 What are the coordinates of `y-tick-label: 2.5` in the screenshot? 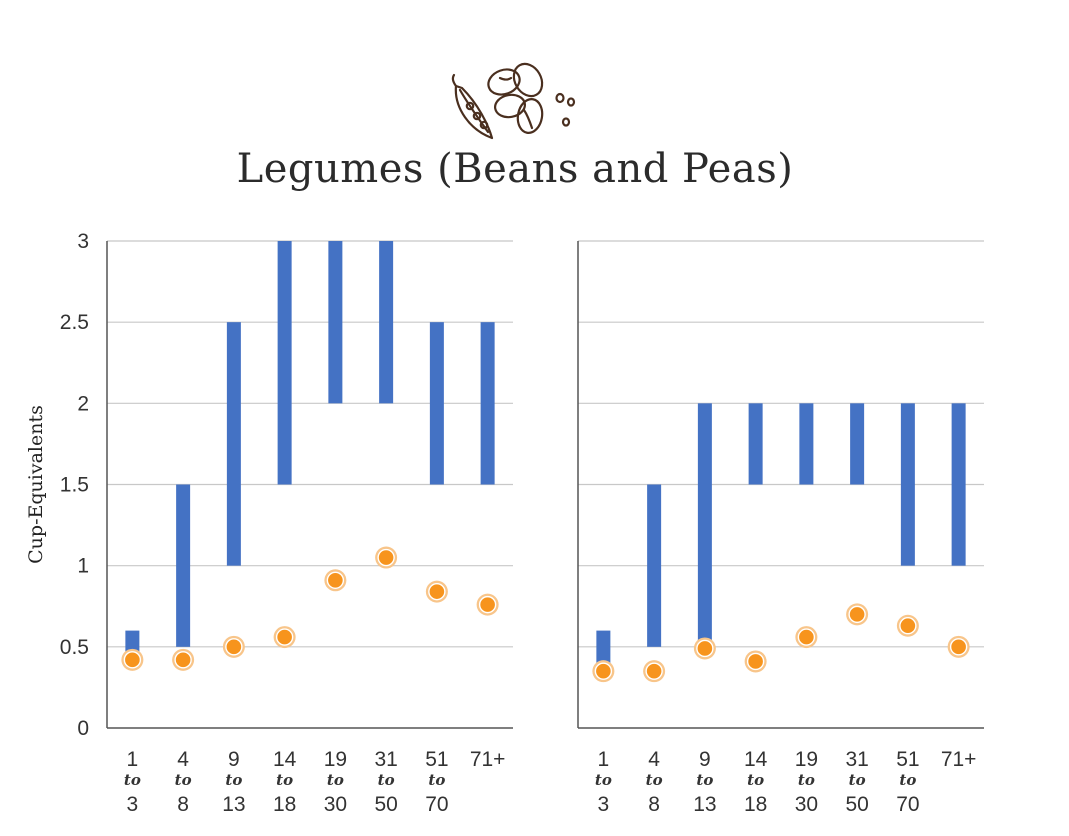 It's located at (74, 322).